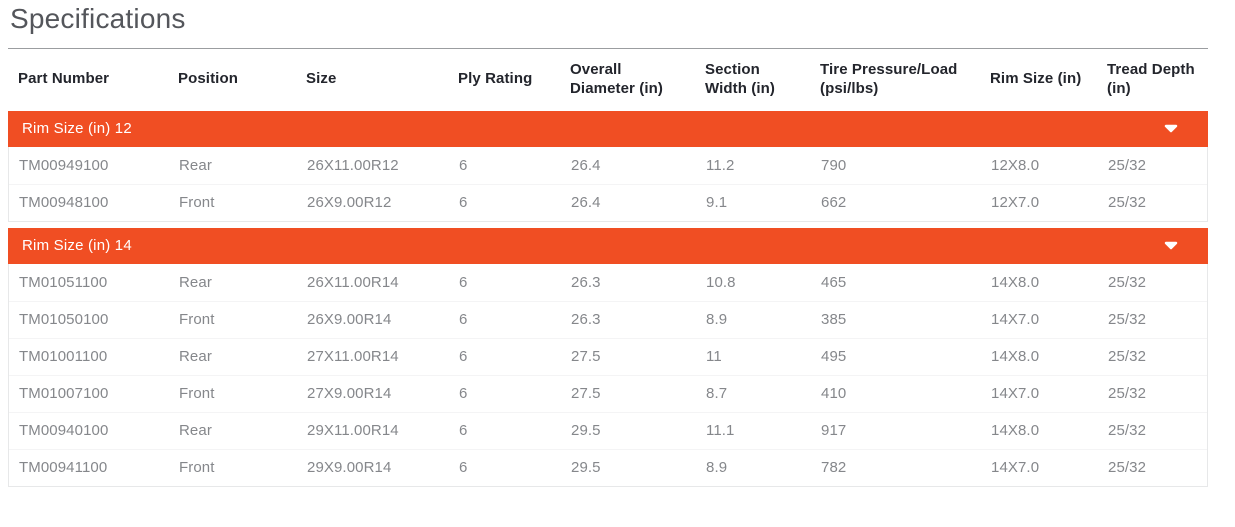 The image size is (1235, 527). What do you see at coordinates (834, 282) in the screenshot?
I see `table-cell: 465` at bounding box center [834, 282].